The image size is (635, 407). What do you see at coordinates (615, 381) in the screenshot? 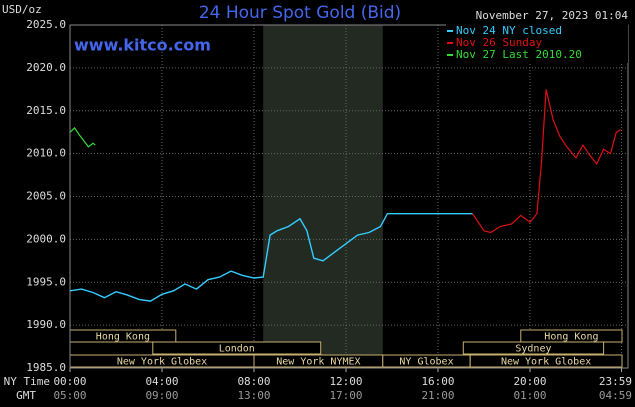
I see `x-tick-label: 23:59` at bounding box center [615, 381].